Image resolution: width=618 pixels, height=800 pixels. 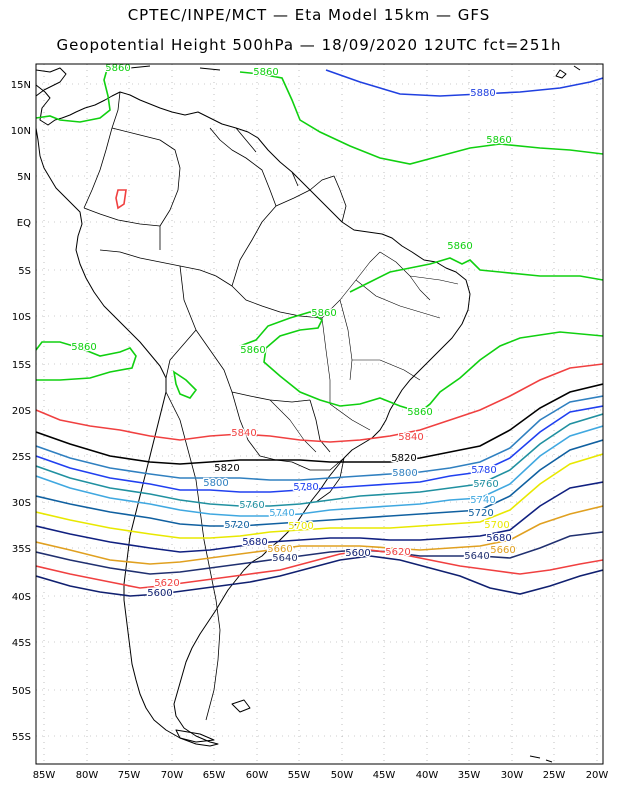 I want to click on lat-tick-label: 10S, so click(x=21, y=317).